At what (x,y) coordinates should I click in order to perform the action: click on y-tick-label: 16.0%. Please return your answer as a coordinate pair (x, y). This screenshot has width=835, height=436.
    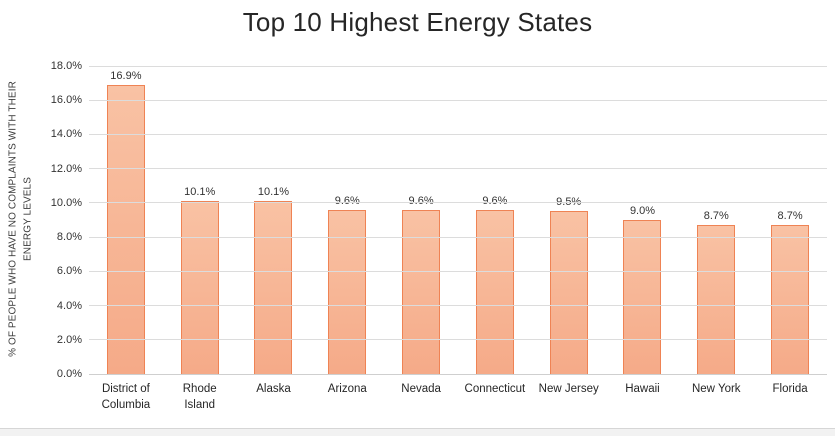
    Looking at the image, I should click on (66, 100).